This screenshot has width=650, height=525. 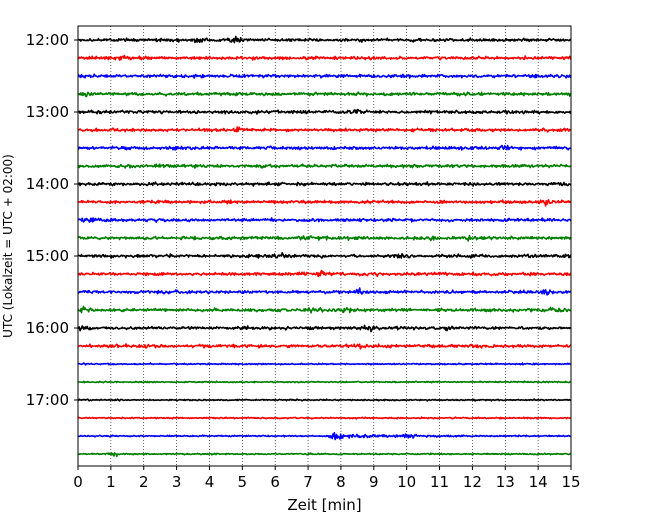 What do you see at coordinates (111, 482) in the screenshot?
I see `x-tick-label: 1` at bounding box center [111, 482].